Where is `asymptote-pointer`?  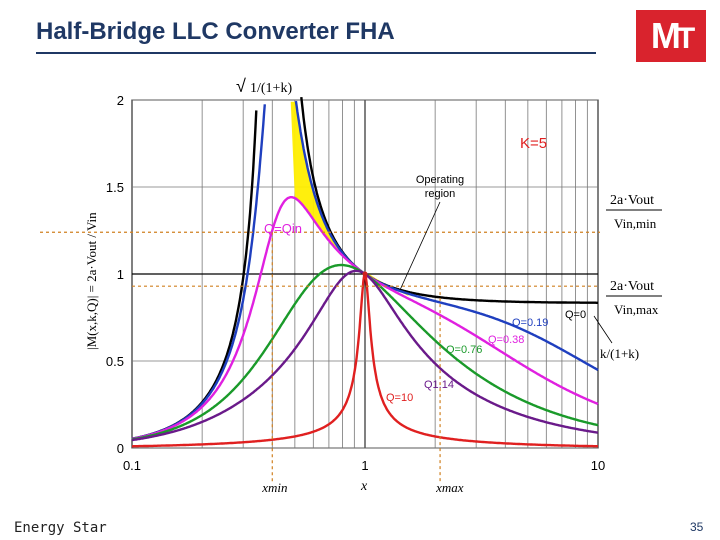 asymptote-pointer is located at coordinates (603, 329).